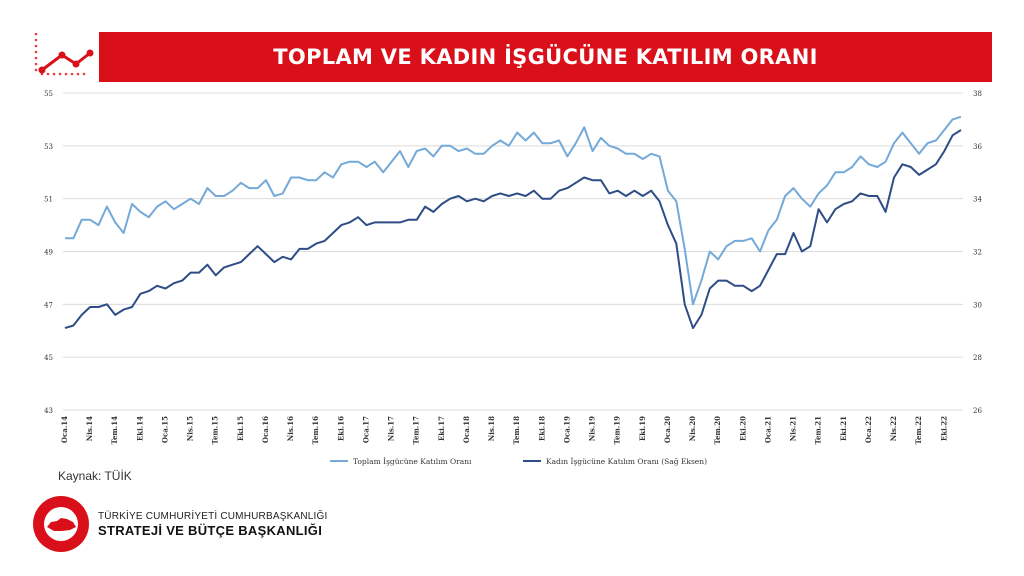 The height and width of the screenshot is (576, 1024). What do you see at coordinates (977, 253) in the screenshot?
I see `y-right-tick-label: 32` at bounding box center [977, 253].